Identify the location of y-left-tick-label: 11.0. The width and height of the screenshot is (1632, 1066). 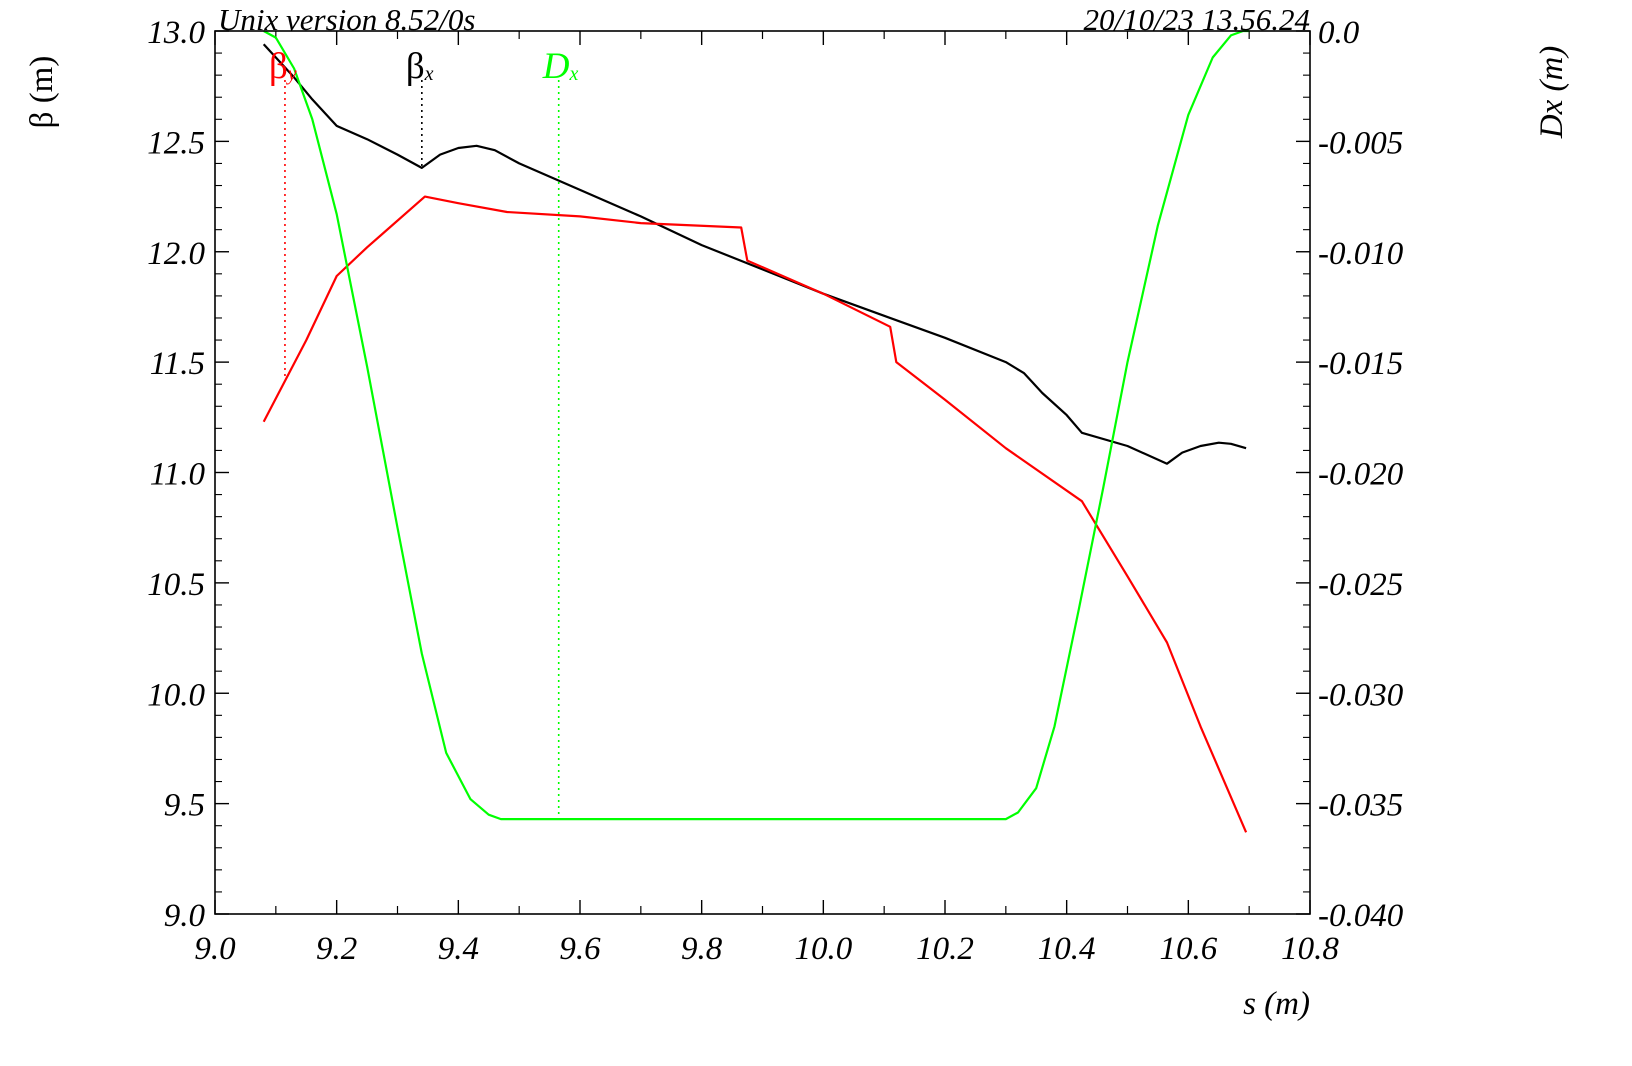
(178, 475).